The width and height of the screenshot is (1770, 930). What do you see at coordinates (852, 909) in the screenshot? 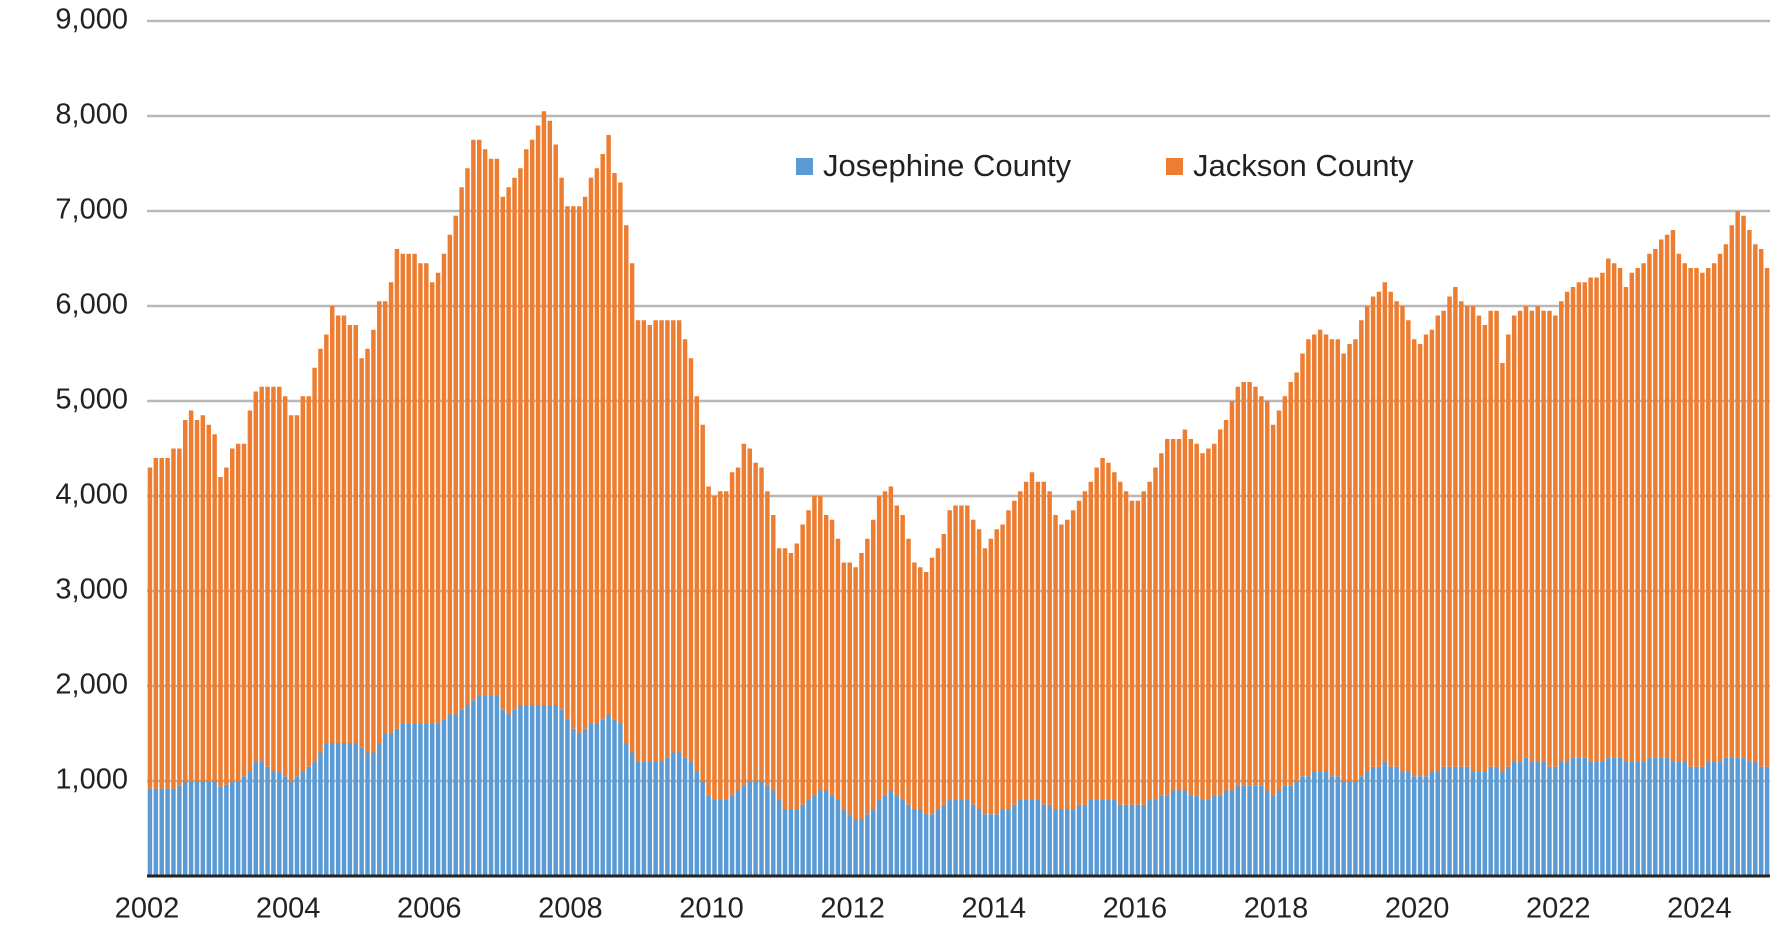
I see `x-tick-label: 2012` at bounding box center [852, 909].